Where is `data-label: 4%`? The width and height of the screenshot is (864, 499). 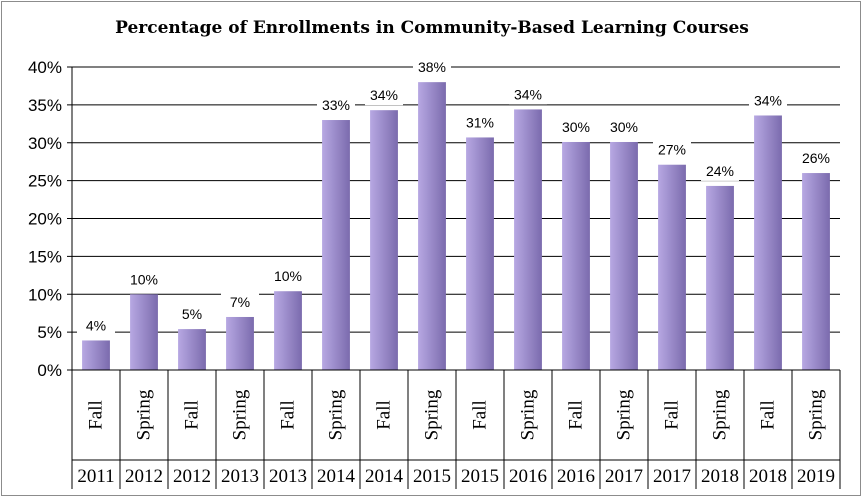
data-label: 4% is located at coordinates (96, 325).